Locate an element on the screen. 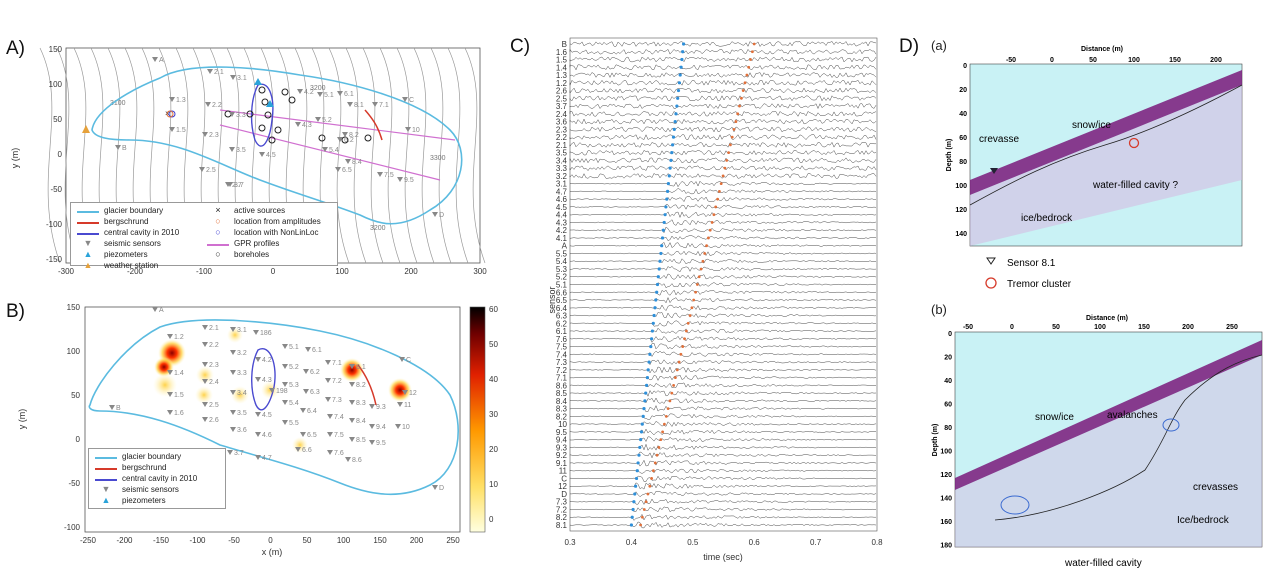 The image size is (1280, 578). panel-b-xtick: 250 is located at coordinates (453, 540).